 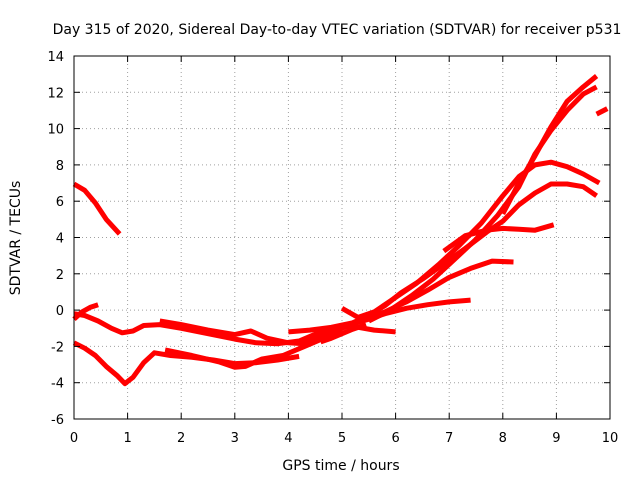 I want to click on y-tick-label: -6, so click(x=57, y=420).